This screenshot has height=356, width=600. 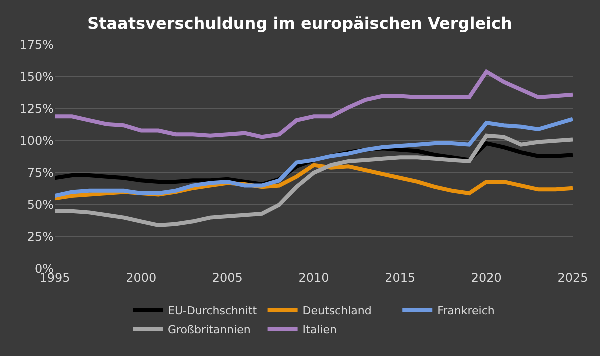 I want to click on x-tick-label: 2005, so click(x=227, y=278).